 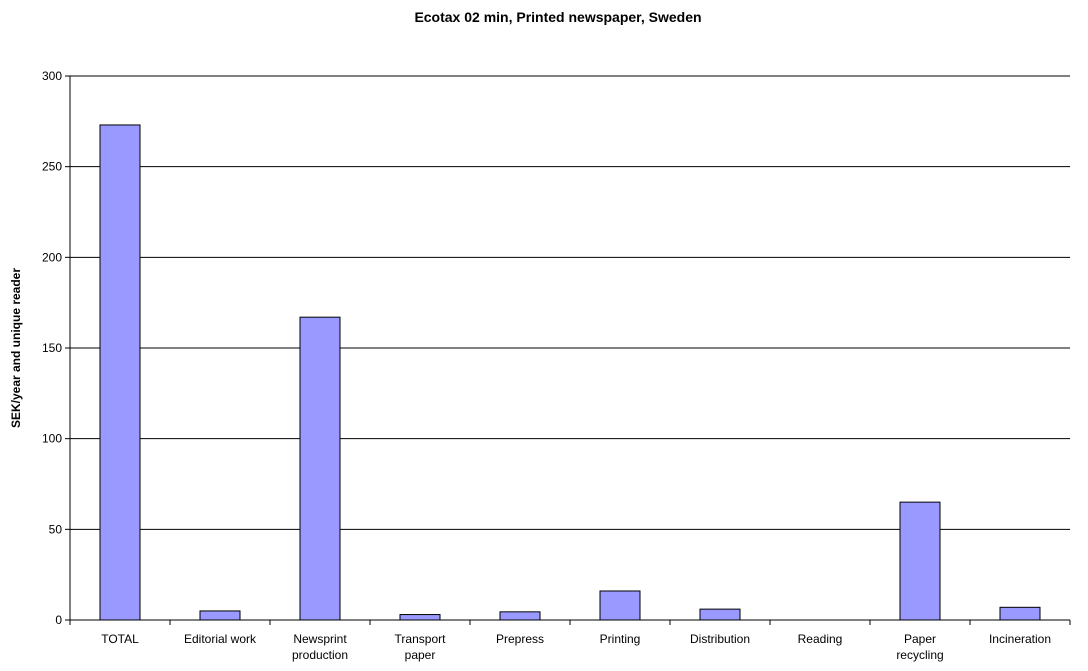 What do you see at coordinates (920, 639) in the screenshot?
I see `x-category-label: Paper` at bounding box center [920, 639].